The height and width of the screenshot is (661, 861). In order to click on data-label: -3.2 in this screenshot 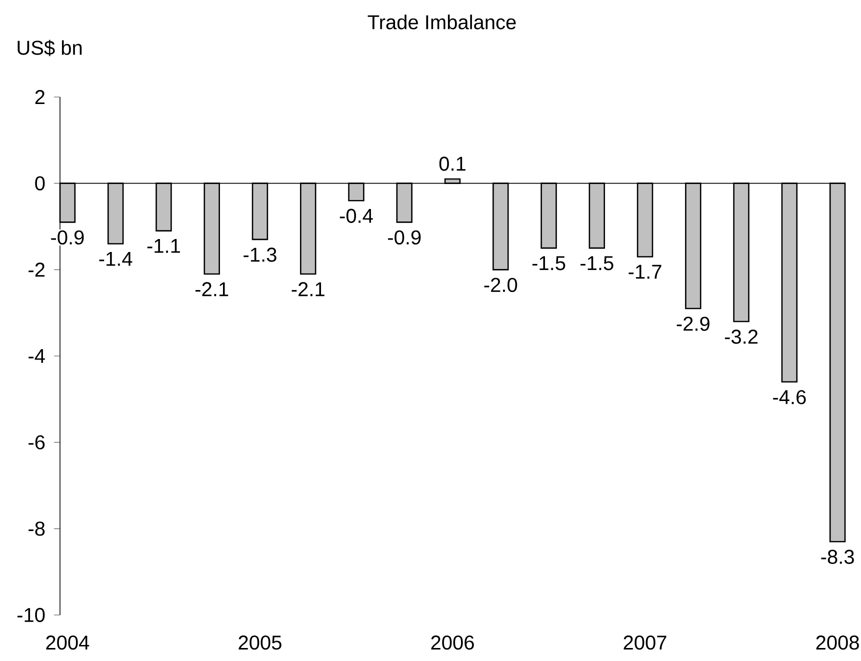, I will do `click(741, 337)`.